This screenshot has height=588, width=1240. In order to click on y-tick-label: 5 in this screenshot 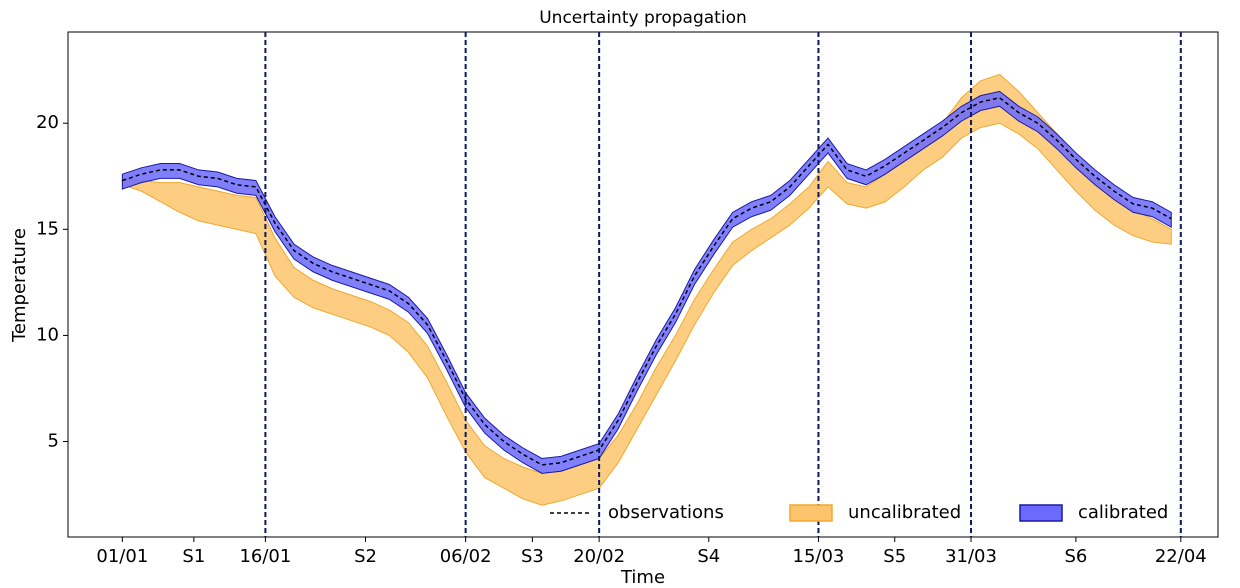, I will do `click(53, 441)`.